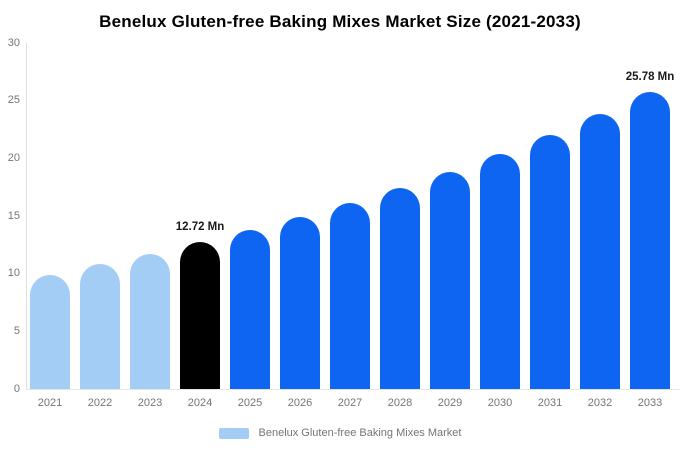 The height and width of the screenshot is (450, 680). What do you see at coordinates (650, 403) in the screenshot?
I see `x-tick-label: 2033` at bounding box center [650, 403].